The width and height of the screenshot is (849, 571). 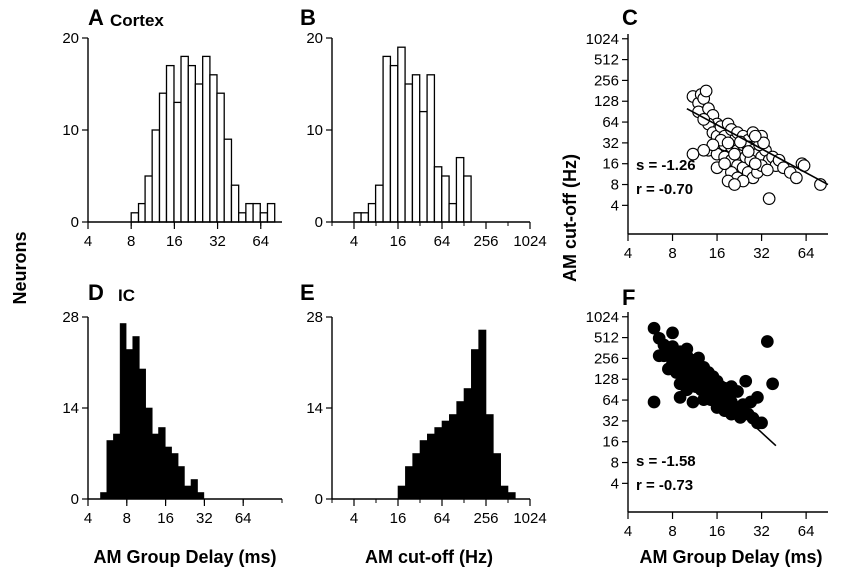 I want to click on panel-5-fit-line, so click(x=717, y=392).